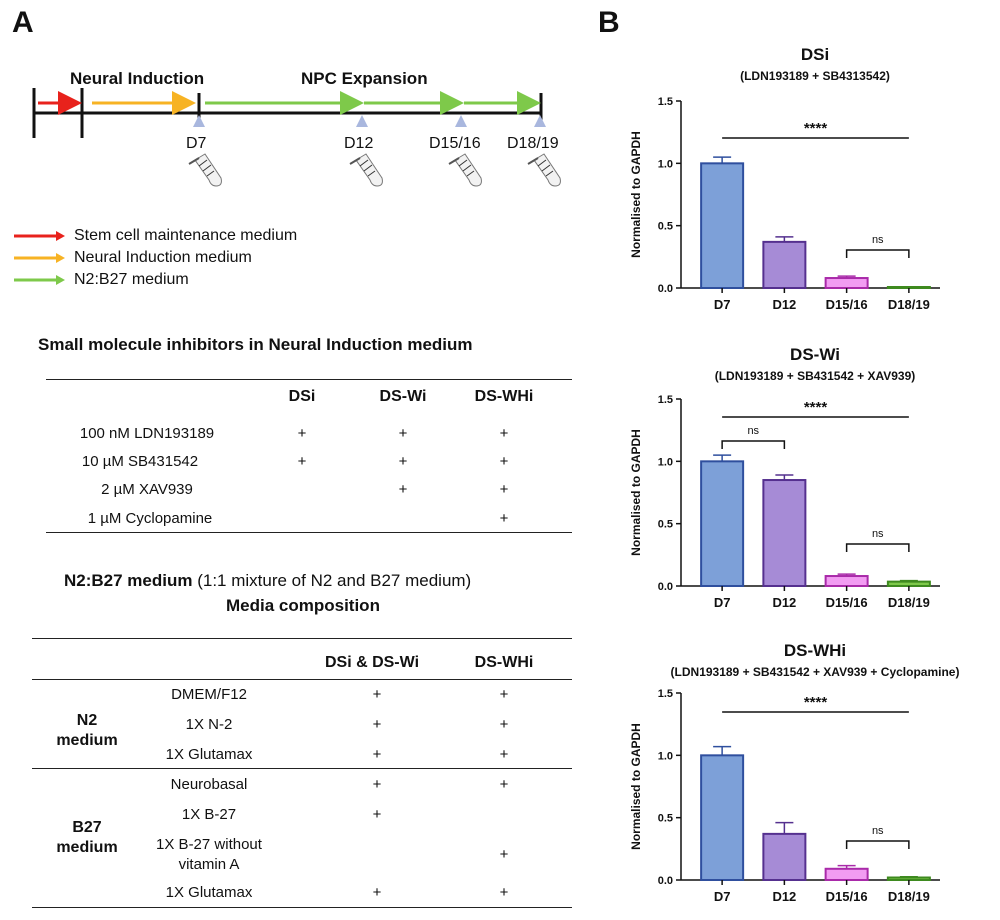 Image resolution: width=1000 pixels, height=920 pixels. Describe the element at coordinates (332, 580) in the screenshot. I see `media-title-rest: (1:1 mixture of N2 and B27 medium)` at that location.